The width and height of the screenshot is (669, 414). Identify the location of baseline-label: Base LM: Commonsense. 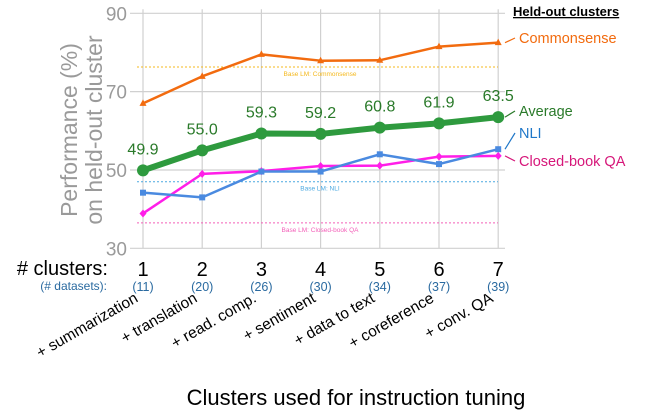
(320, 74).